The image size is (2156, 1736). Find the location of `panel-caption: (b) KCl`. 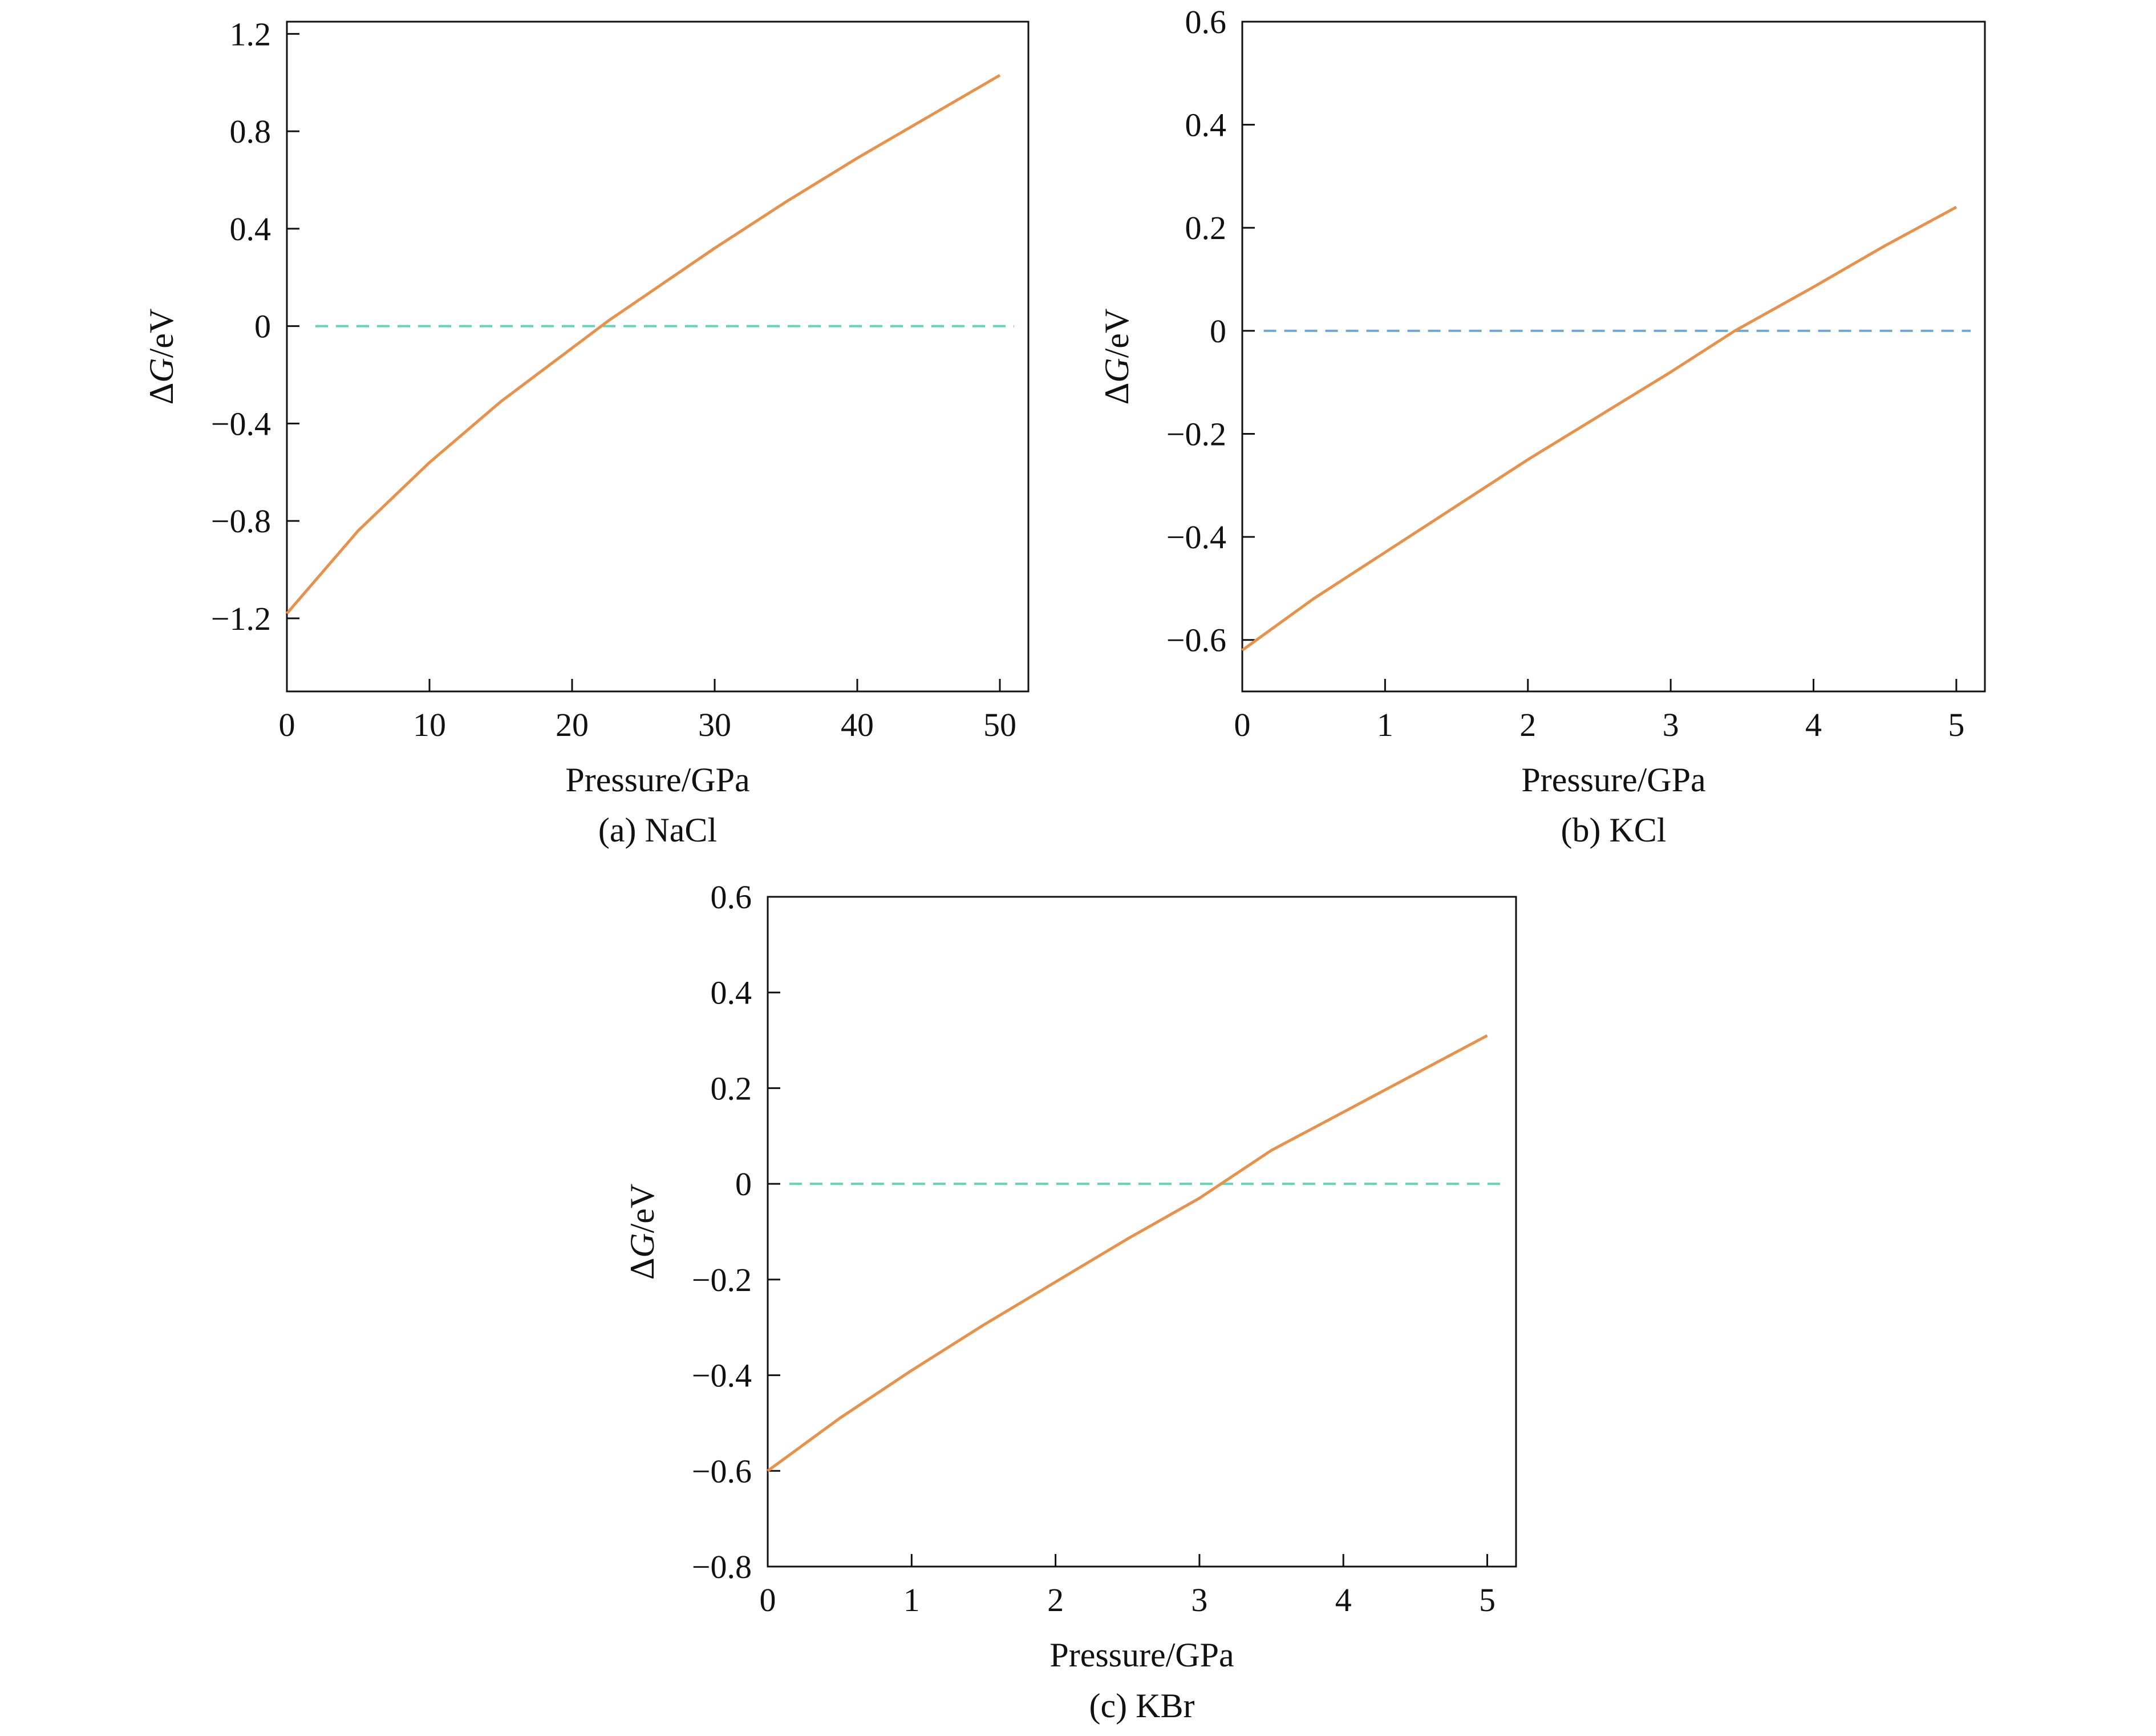

panel-caption: (b) KCl is located at coordinates (1614, 830).